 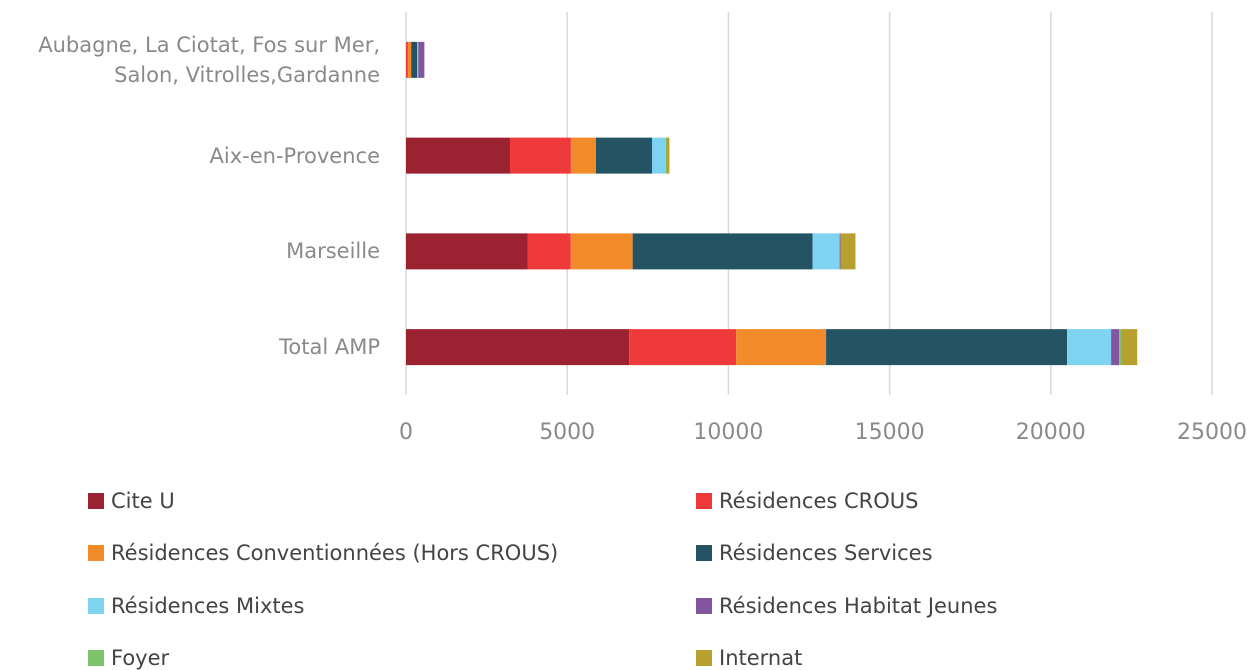 I want to click on legend-label: Cite U, so click(x=143, y=501).